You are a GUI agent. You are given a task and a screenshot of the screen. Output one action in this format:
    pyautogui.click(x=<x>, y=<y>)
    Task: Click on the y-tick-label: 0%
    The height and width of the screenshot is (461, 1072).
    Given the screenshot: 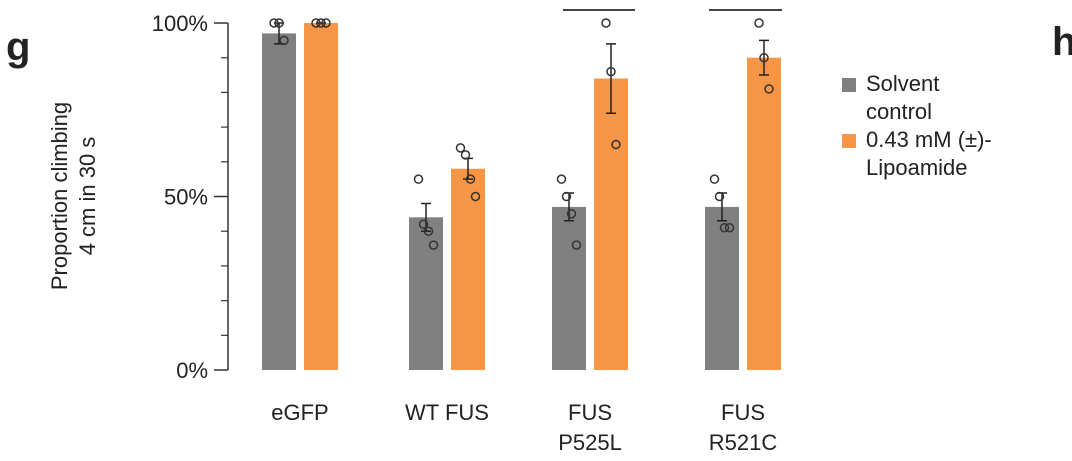 What is the action you would take?
    pyautogui.click(x=192, y=370)
    